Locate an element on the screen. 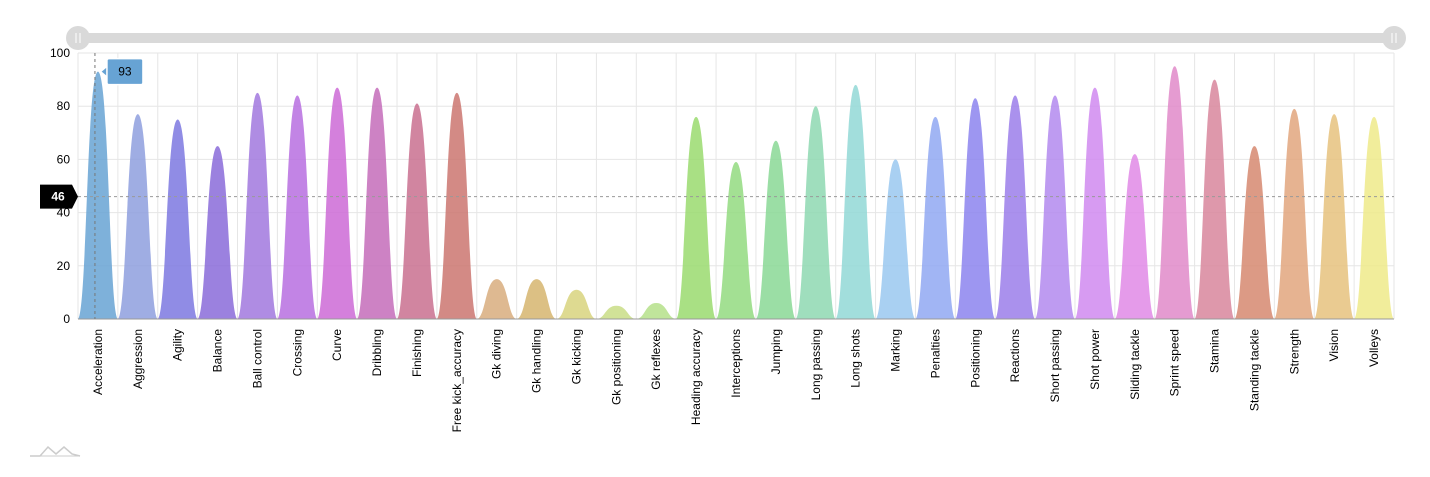 Image resolution: width=1430 pixels, height=477 pixels. scrollbar-right-grip is located at coordinates (1394, 38).